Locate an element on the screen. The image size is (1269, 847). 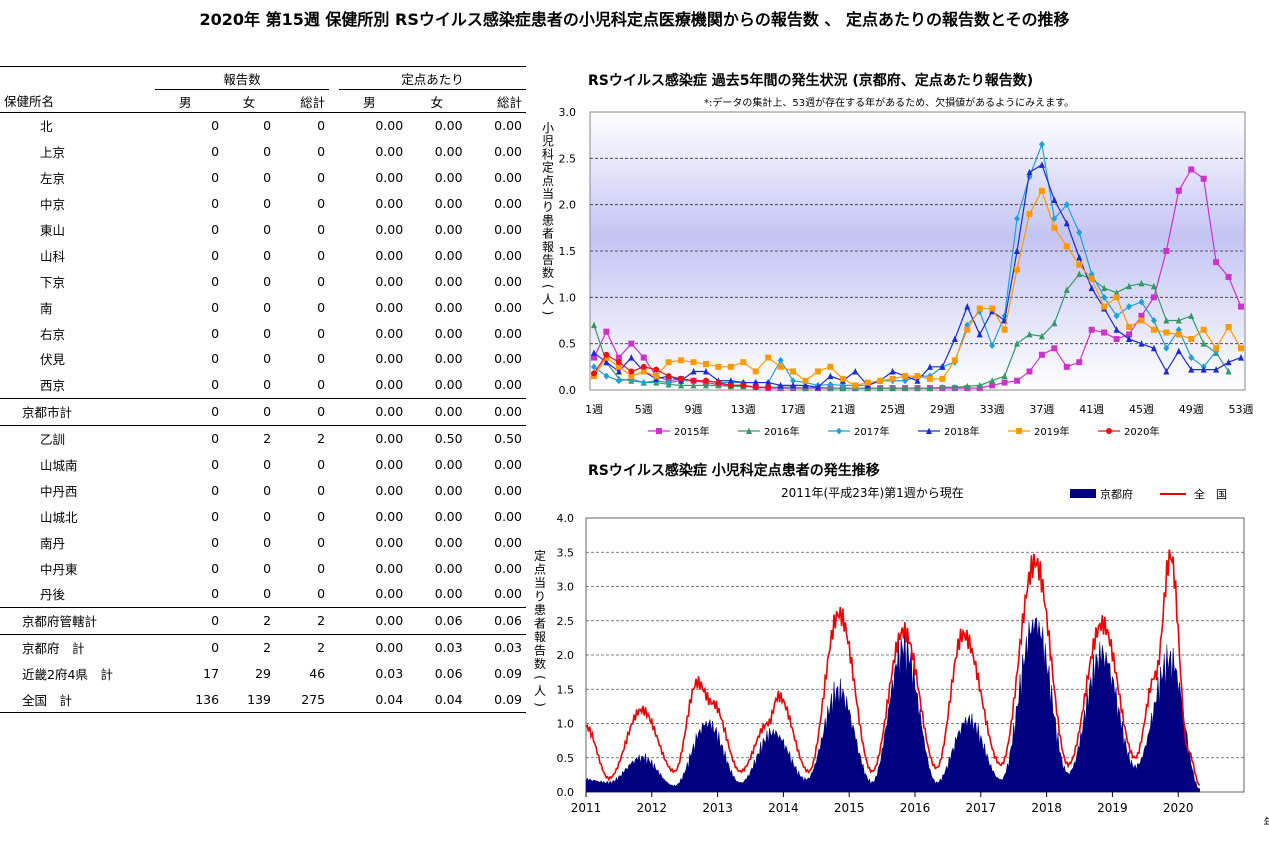
chart1-ytick-label: 1.0 is located at coordinates (568, 297).